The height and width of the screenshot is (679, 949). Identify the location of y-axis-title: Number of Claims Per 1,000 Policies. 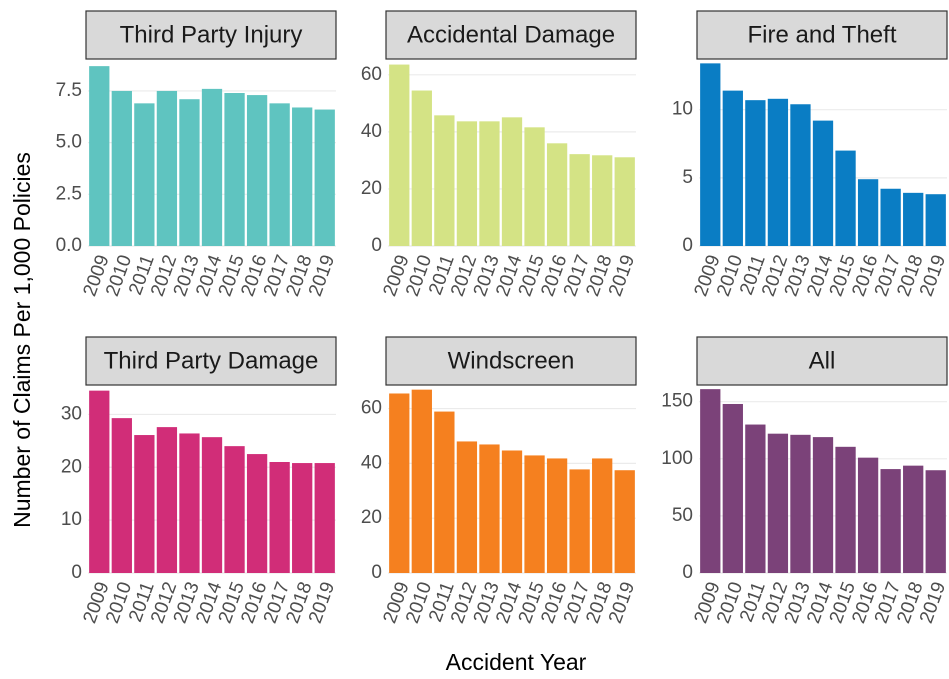
(22, 340).